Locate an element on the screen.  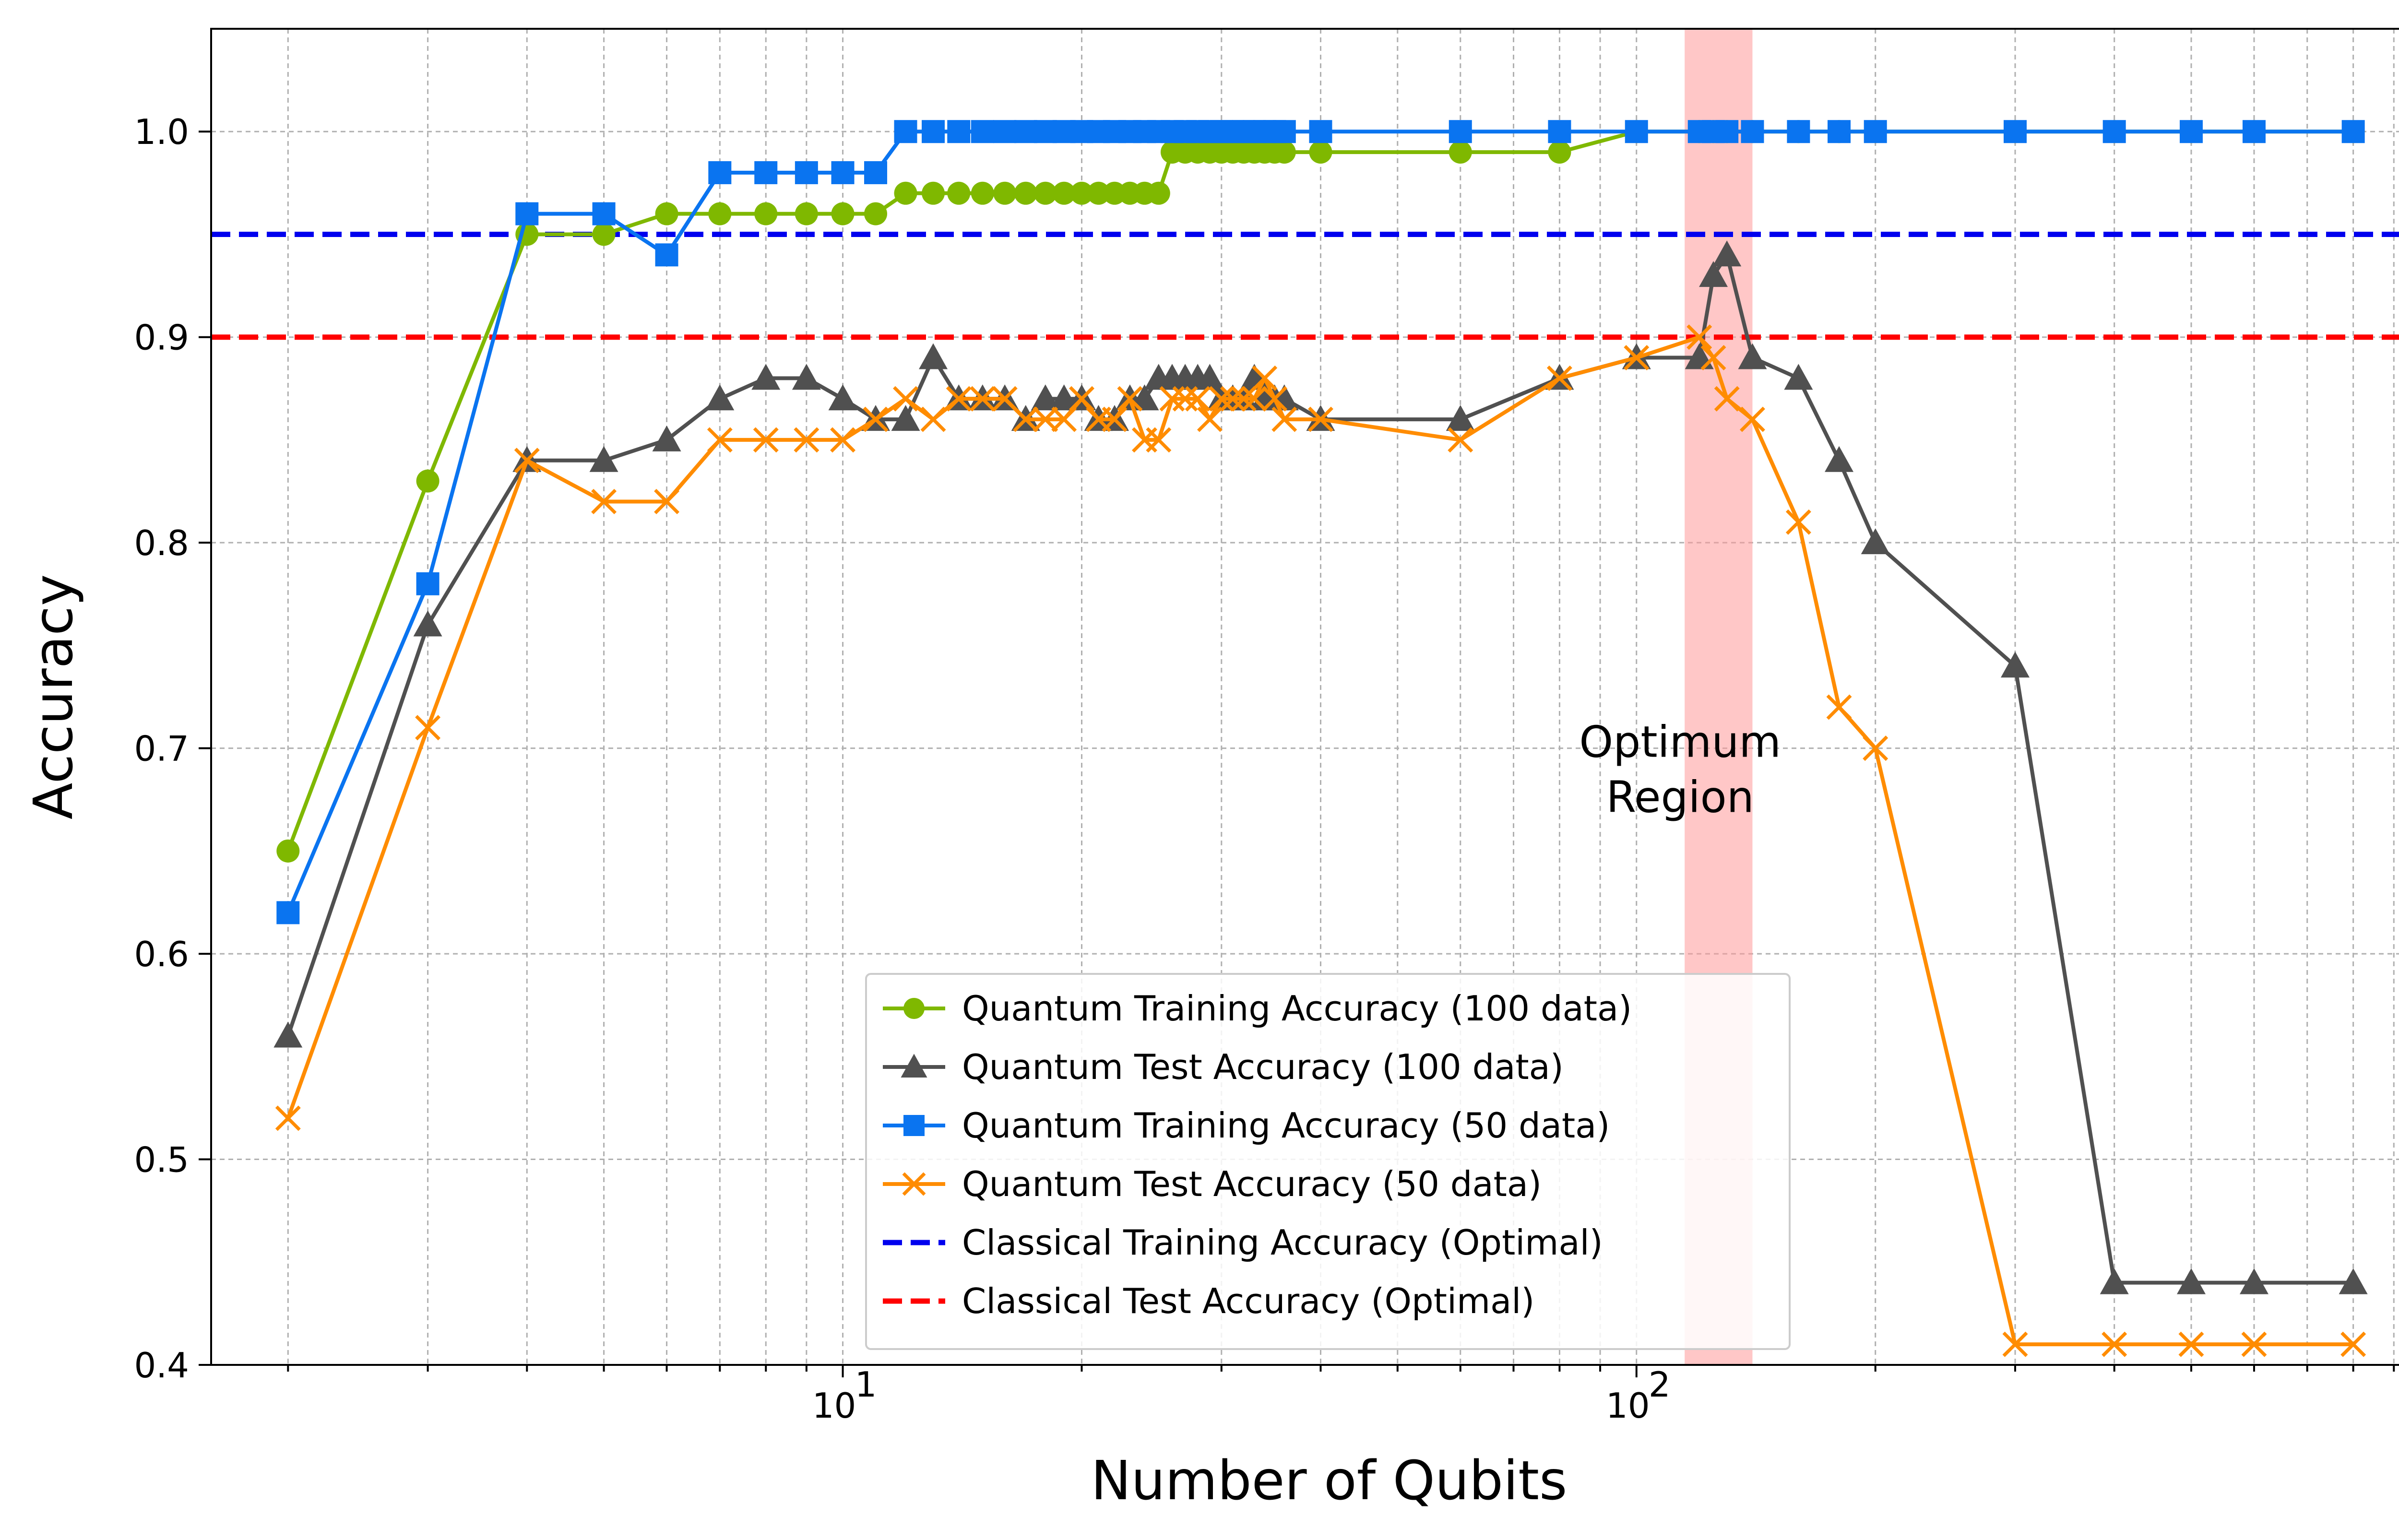
legend-label: Quantum Training Accuracy (50 data) is located at coordinates (1286, 1125).